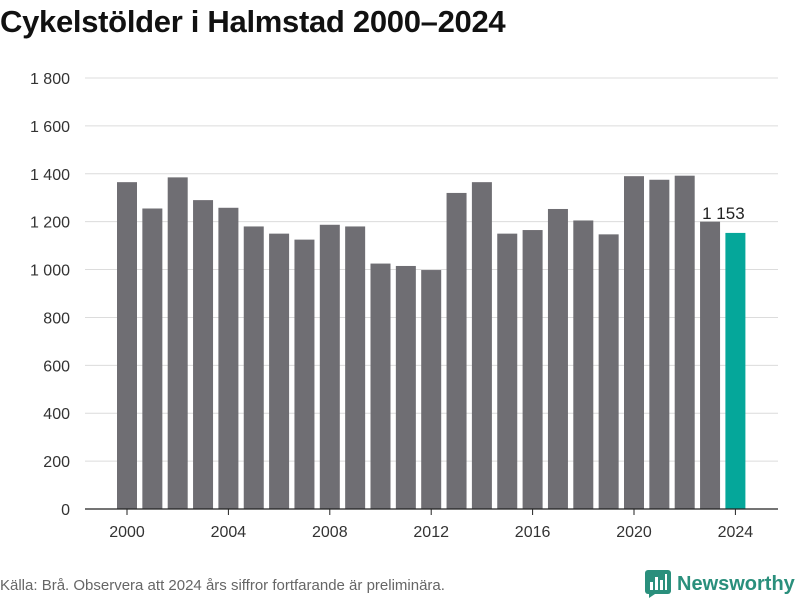 The width and height of the screenshot is (800, 600). What do you see at coordinates (658, 584) in the screenshot?
I see `newsworthy-logo-icon` at bounding box center [658, 584].